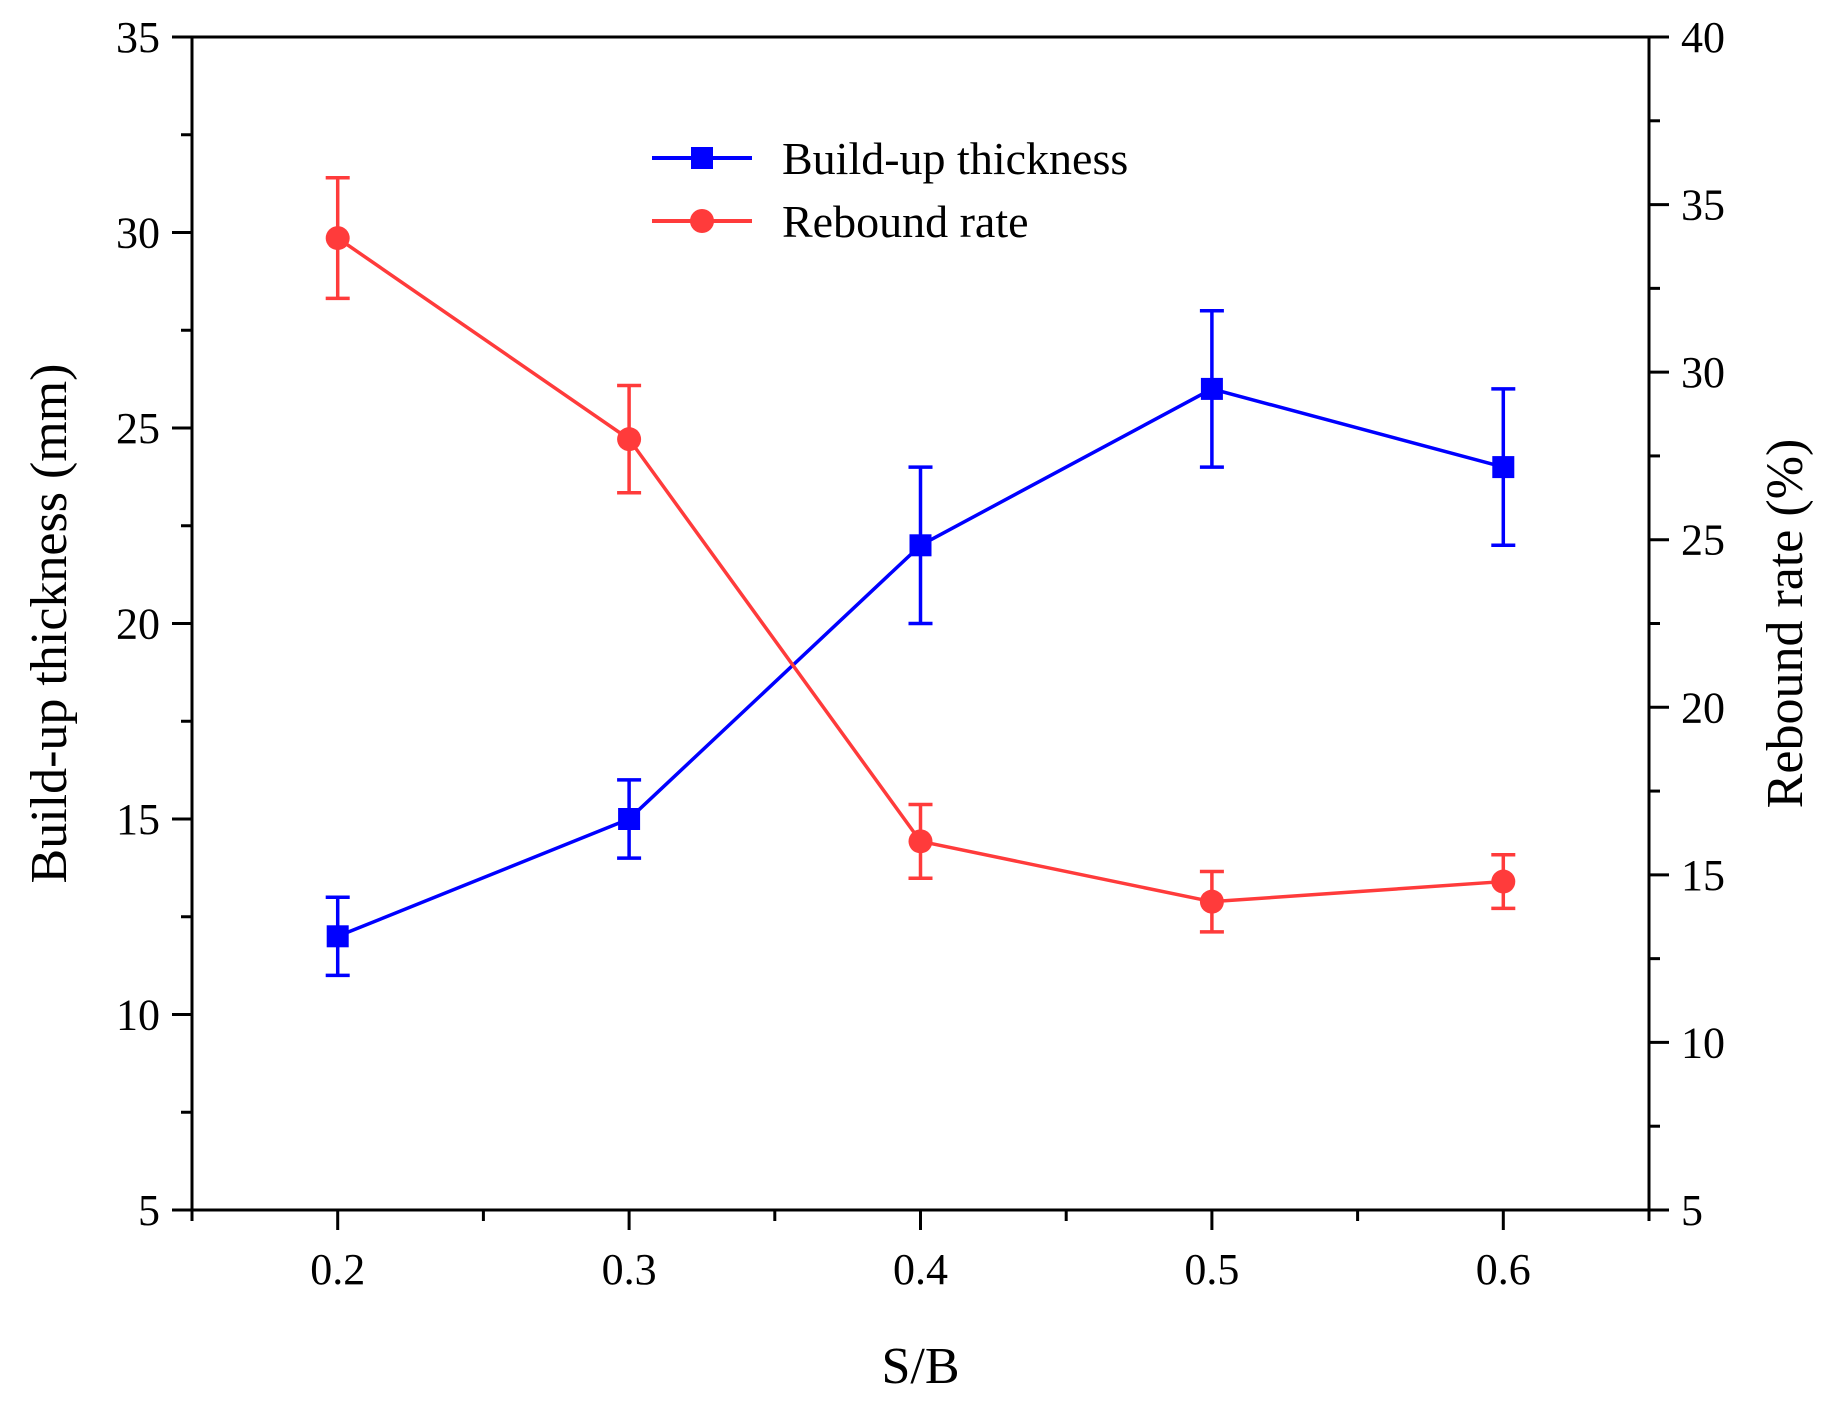 The height and width of the screenshot is (1402, 1825). I want to click on y-axis-left-title: Build-up thickness (mm), so click(49, 624).